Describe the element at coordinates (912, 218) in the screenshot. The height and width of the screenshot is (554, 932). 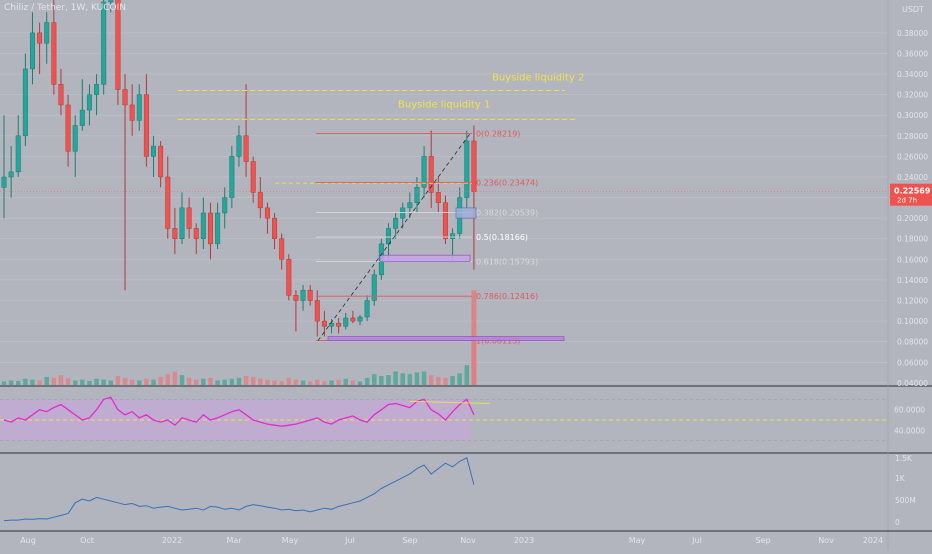
I see `y-tick-label: 0.20000` at that location.